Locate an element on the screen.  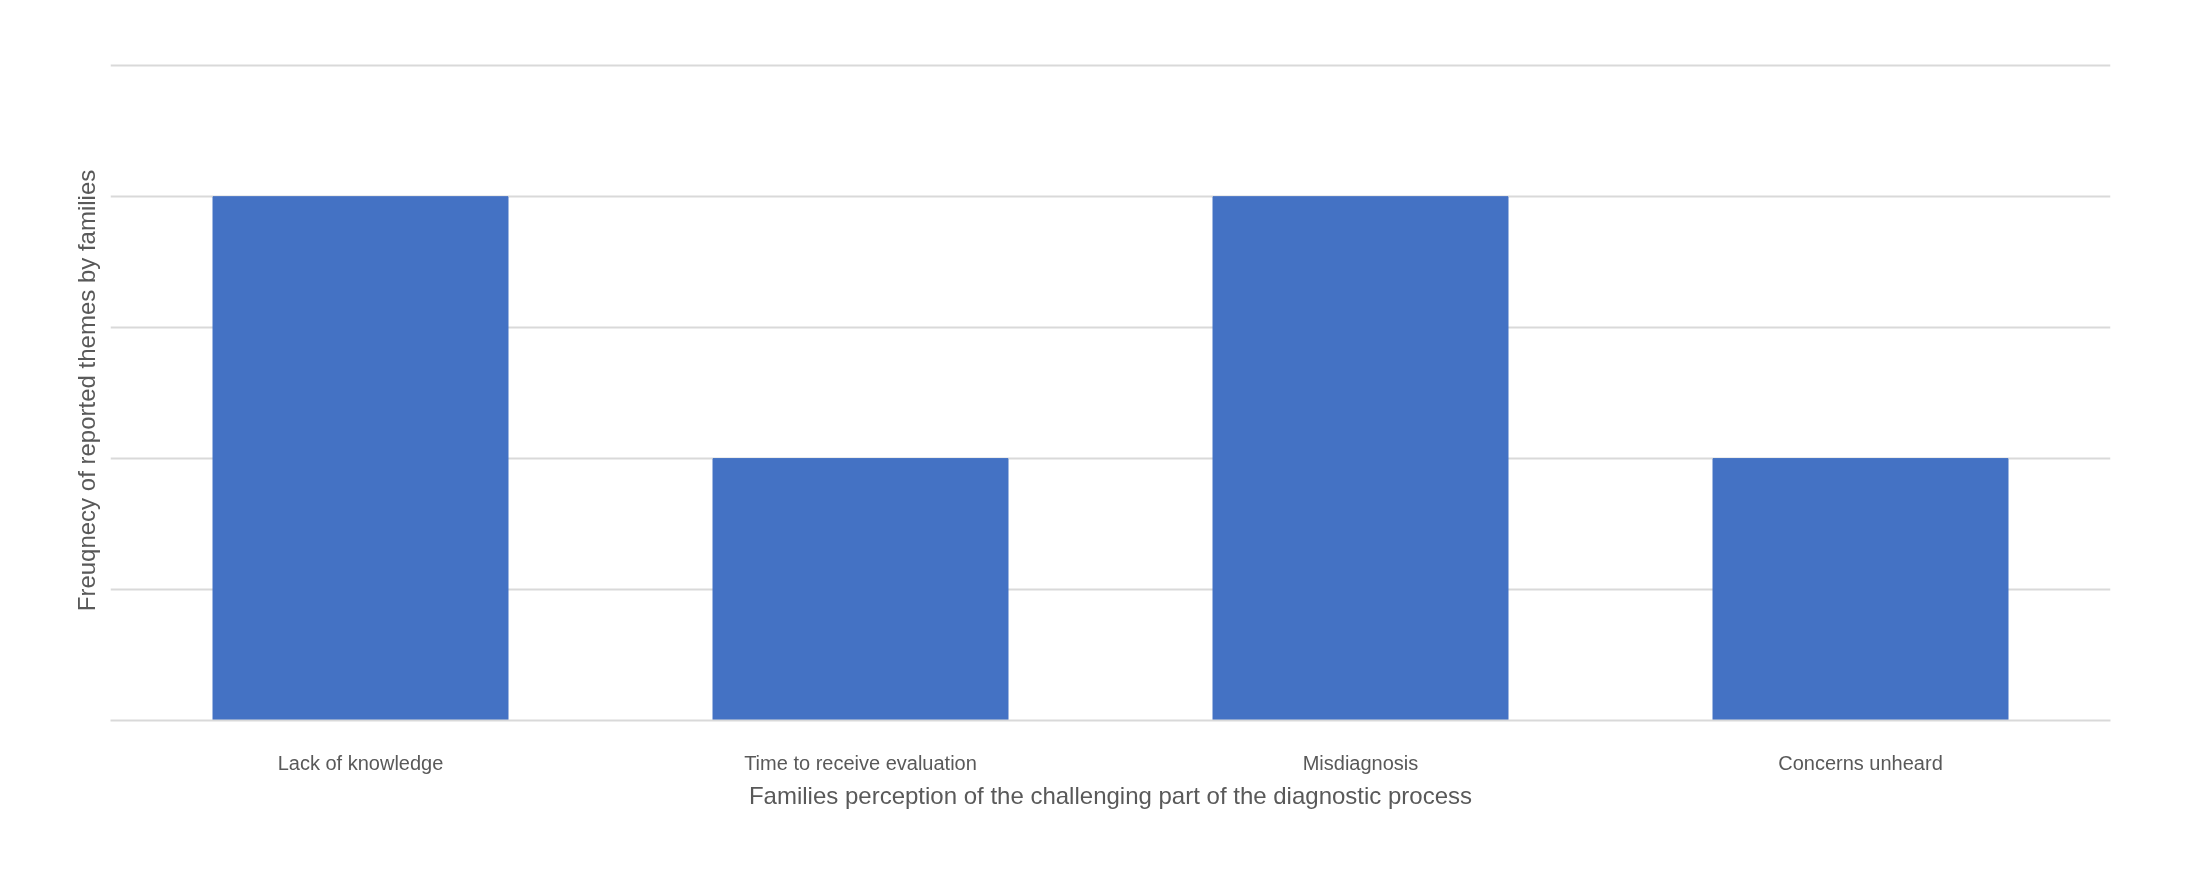
x-axis-title: Families perception of the challenging part of the diagnostic process is located at coordinates (1110, 795).